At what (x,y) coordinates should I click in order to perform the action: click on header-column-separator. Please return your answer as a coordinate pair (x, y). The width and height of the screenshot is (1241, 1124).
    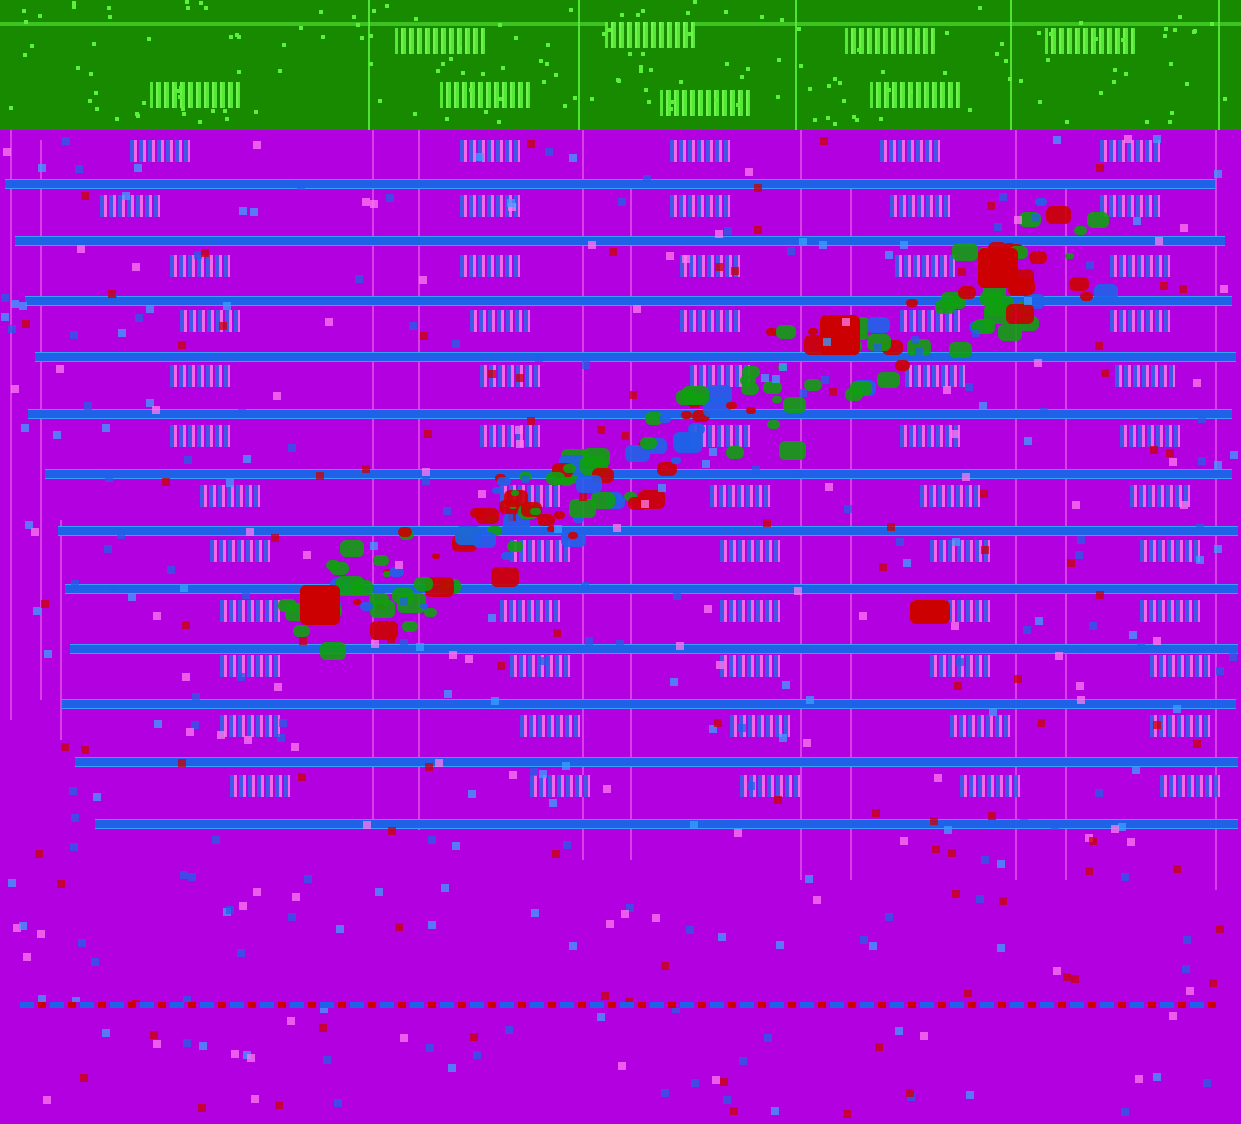
    Looking at the image, I should click on (1011, 65).